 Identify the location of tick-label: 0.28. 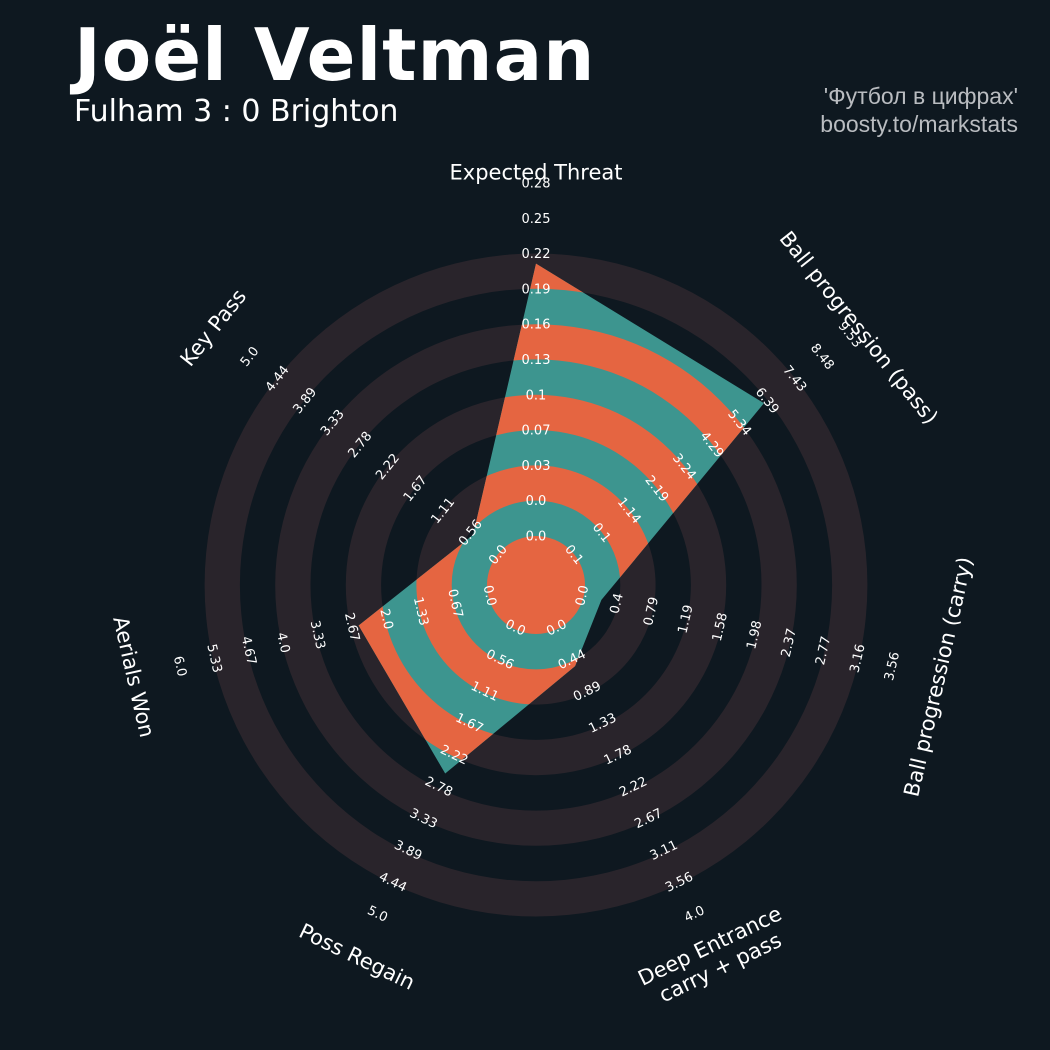
(536, 184).